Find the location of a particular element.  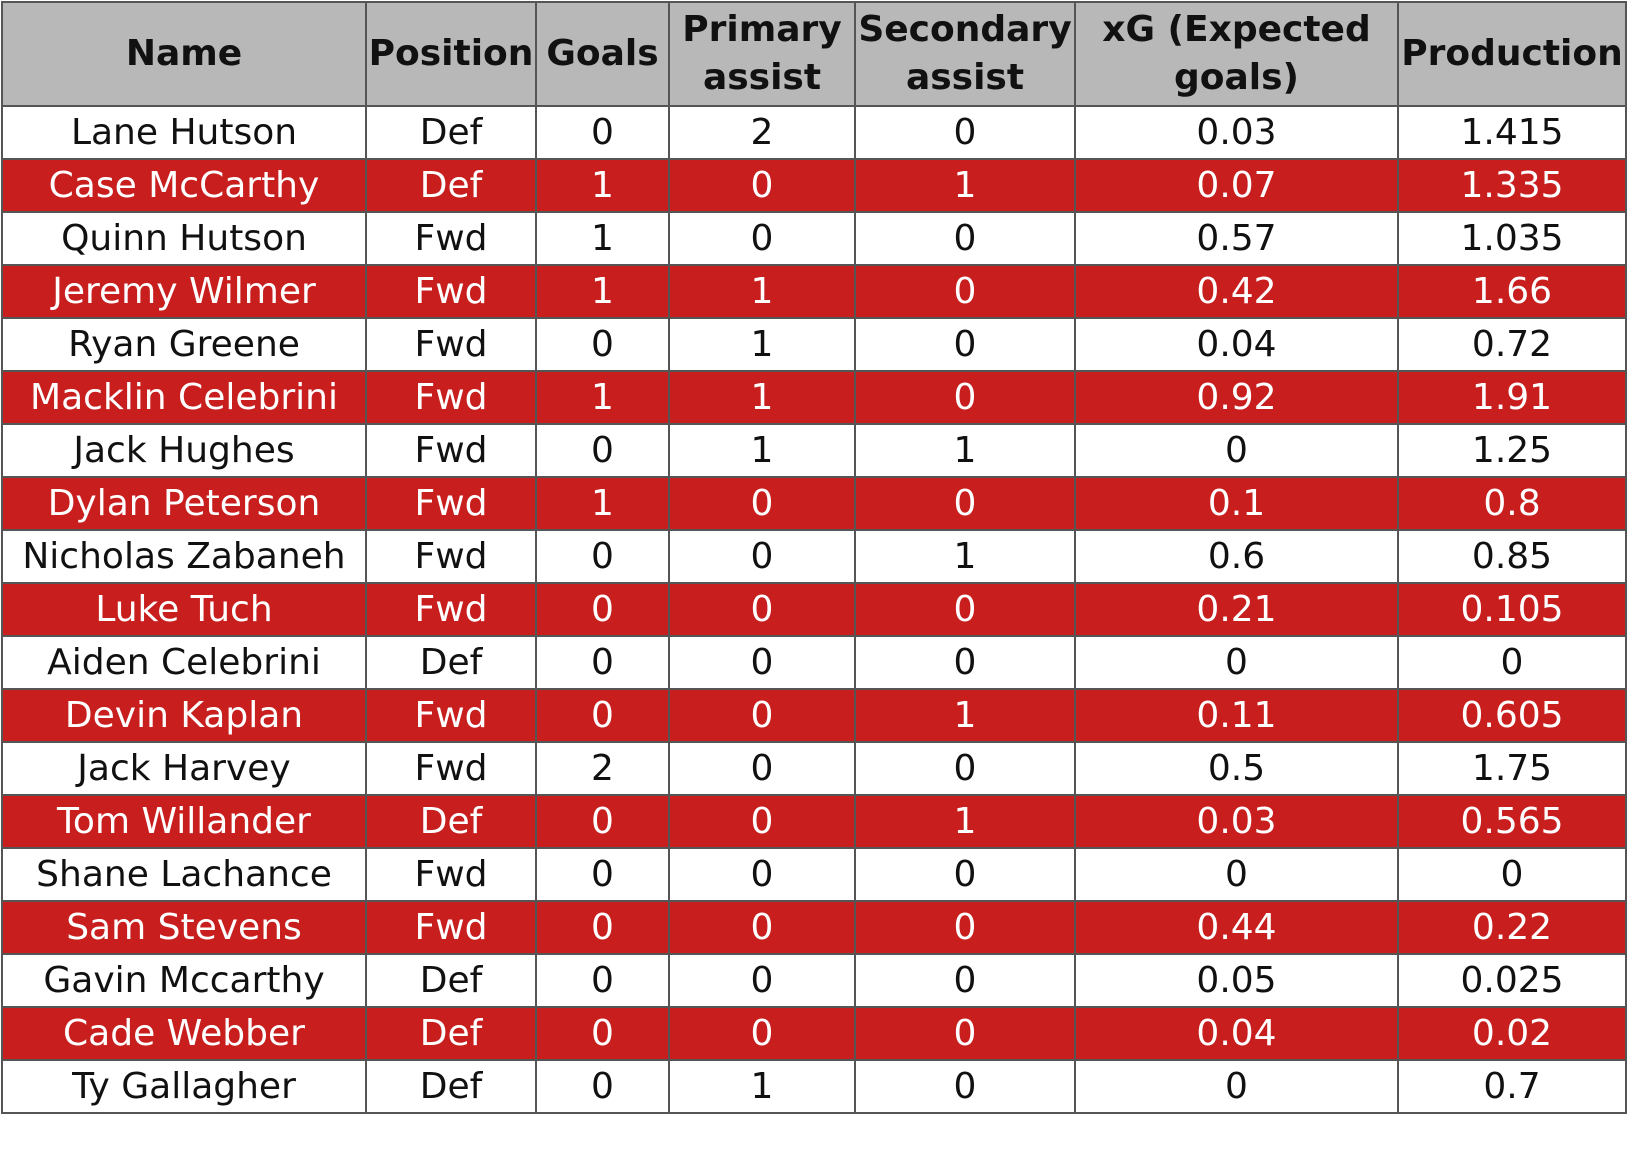

column-header-position: Position is located at coordinates (451, 54).